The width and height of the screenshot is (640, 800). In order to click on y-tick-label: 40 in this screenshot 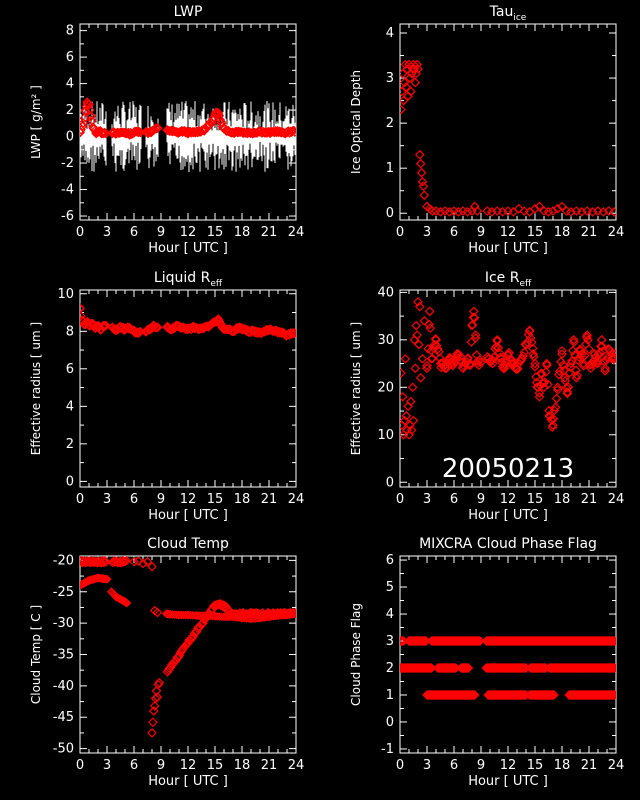, I will do `click(385, 292)`.